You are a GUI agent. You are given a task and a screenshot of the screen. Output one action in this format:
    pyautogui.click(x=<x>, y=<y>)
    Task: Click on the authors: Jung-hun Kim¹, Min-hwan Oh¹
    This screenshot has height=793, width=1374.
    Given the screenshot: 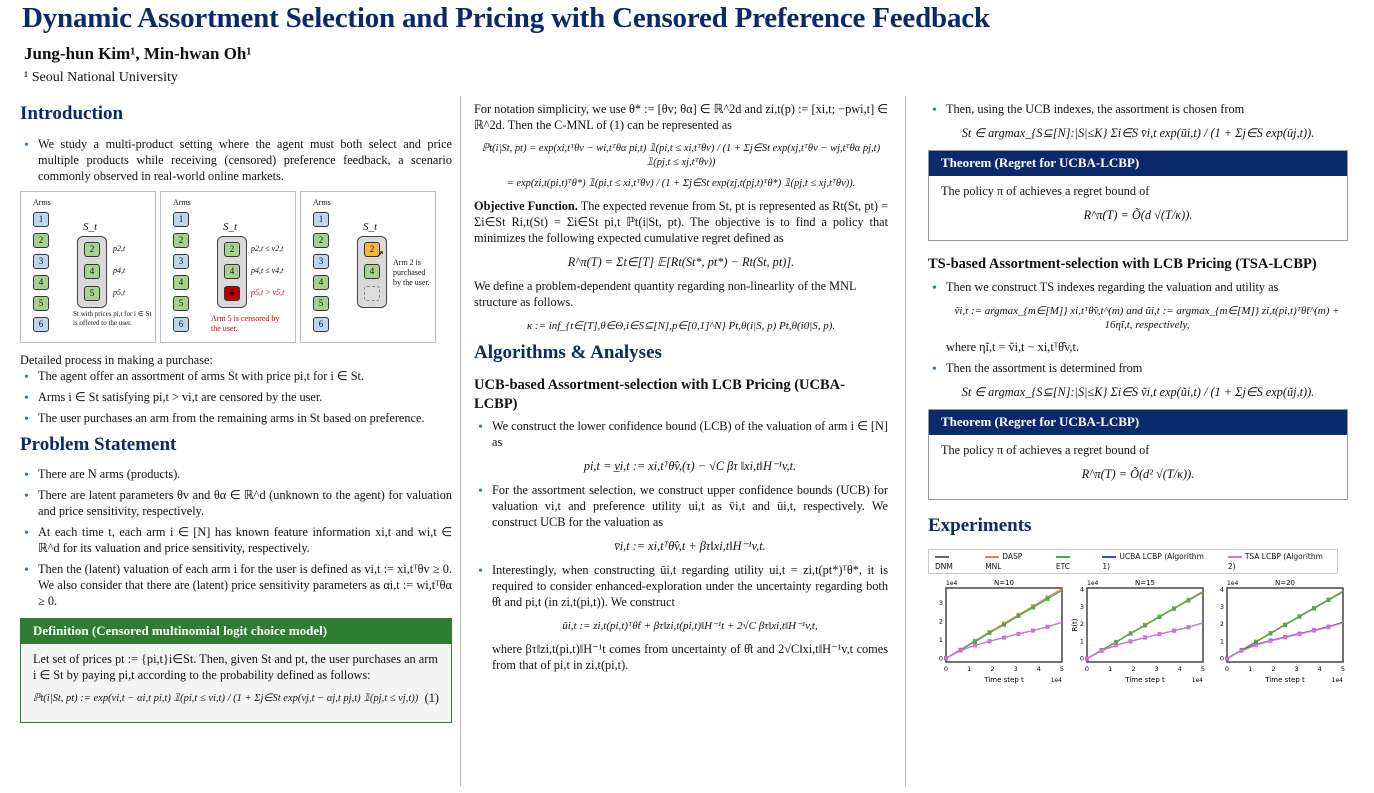 What is the action you would take?
    pyautogui.click(x=138, y=53)
    